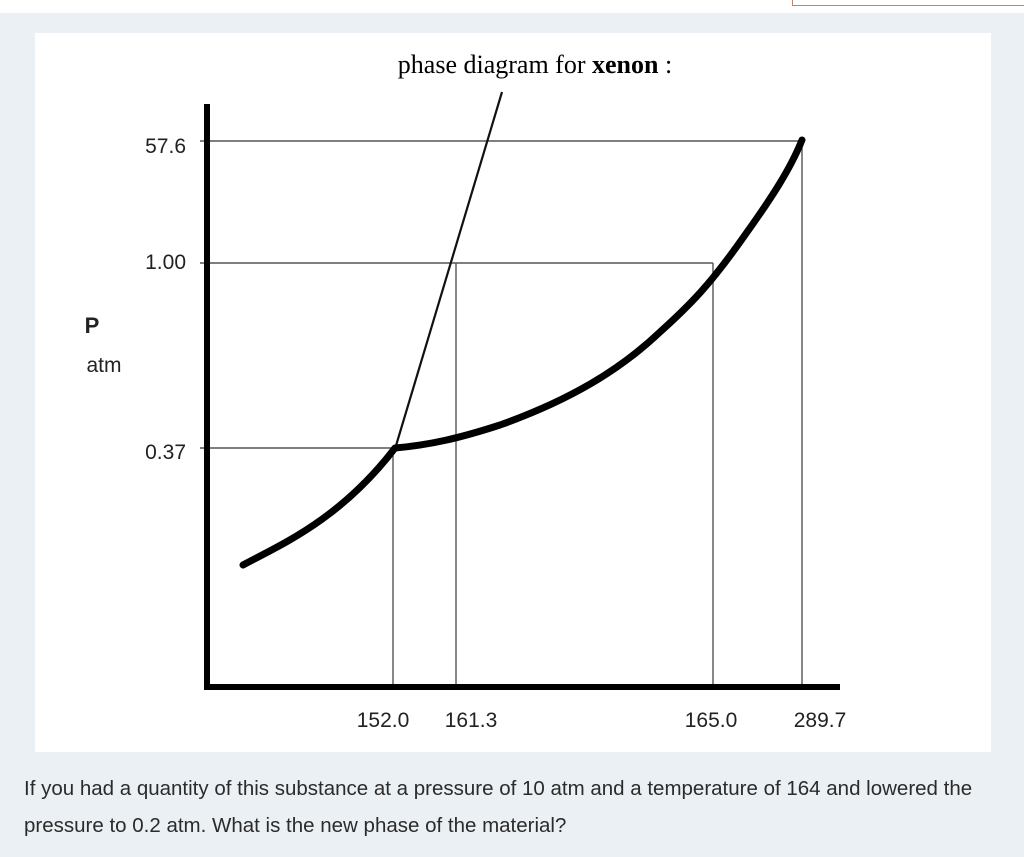 Image resolution: width=1024 pixels, height=857 pixels. What do you see at coordinates (471, 720) in the screenshot?
I see `x-tick-label-161-3: 161.3` at bounding box center [471, 720].